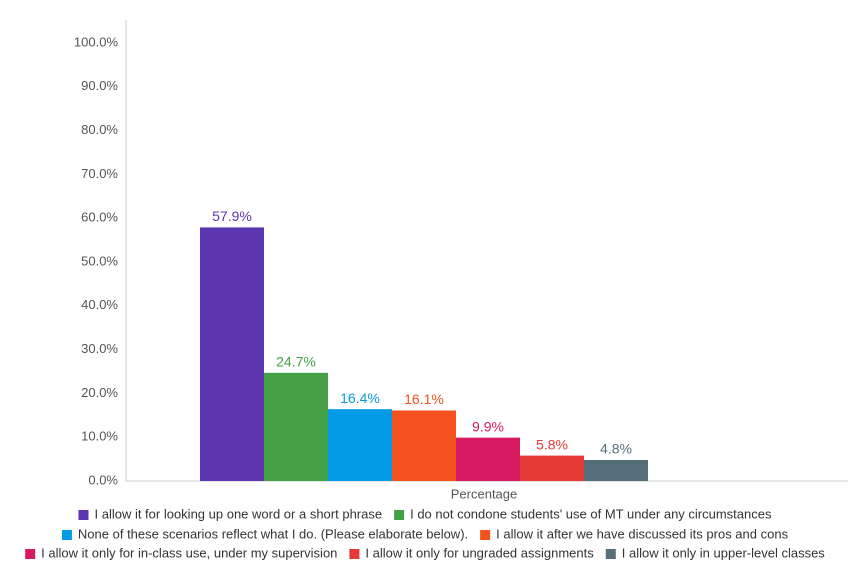 Image resolution: width=850 pixels, height=582 pixels. What do you see at coordinates (488, 426) in the screenshot?
I see `value-label: 9.9%` at bounding box center [488, 426].